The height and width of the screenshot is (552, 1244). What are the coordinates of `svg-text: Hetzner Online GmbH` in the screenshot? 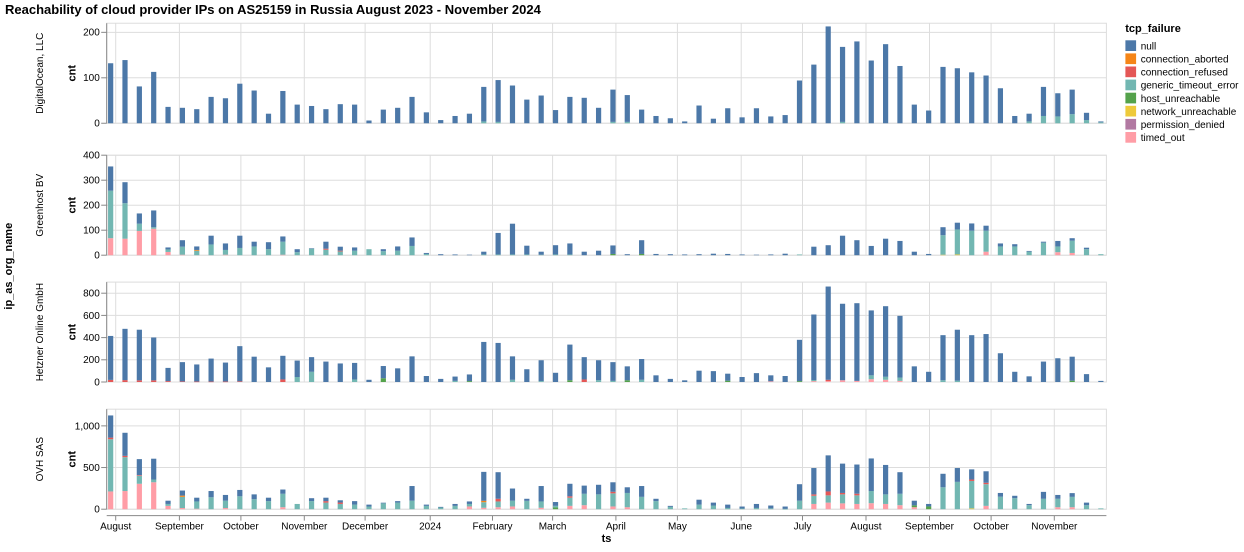 It's located at (40, 332).